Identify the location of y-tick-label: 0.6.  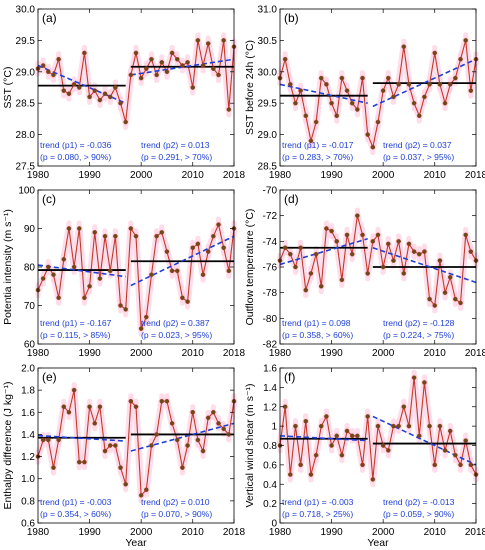
(28, 524).